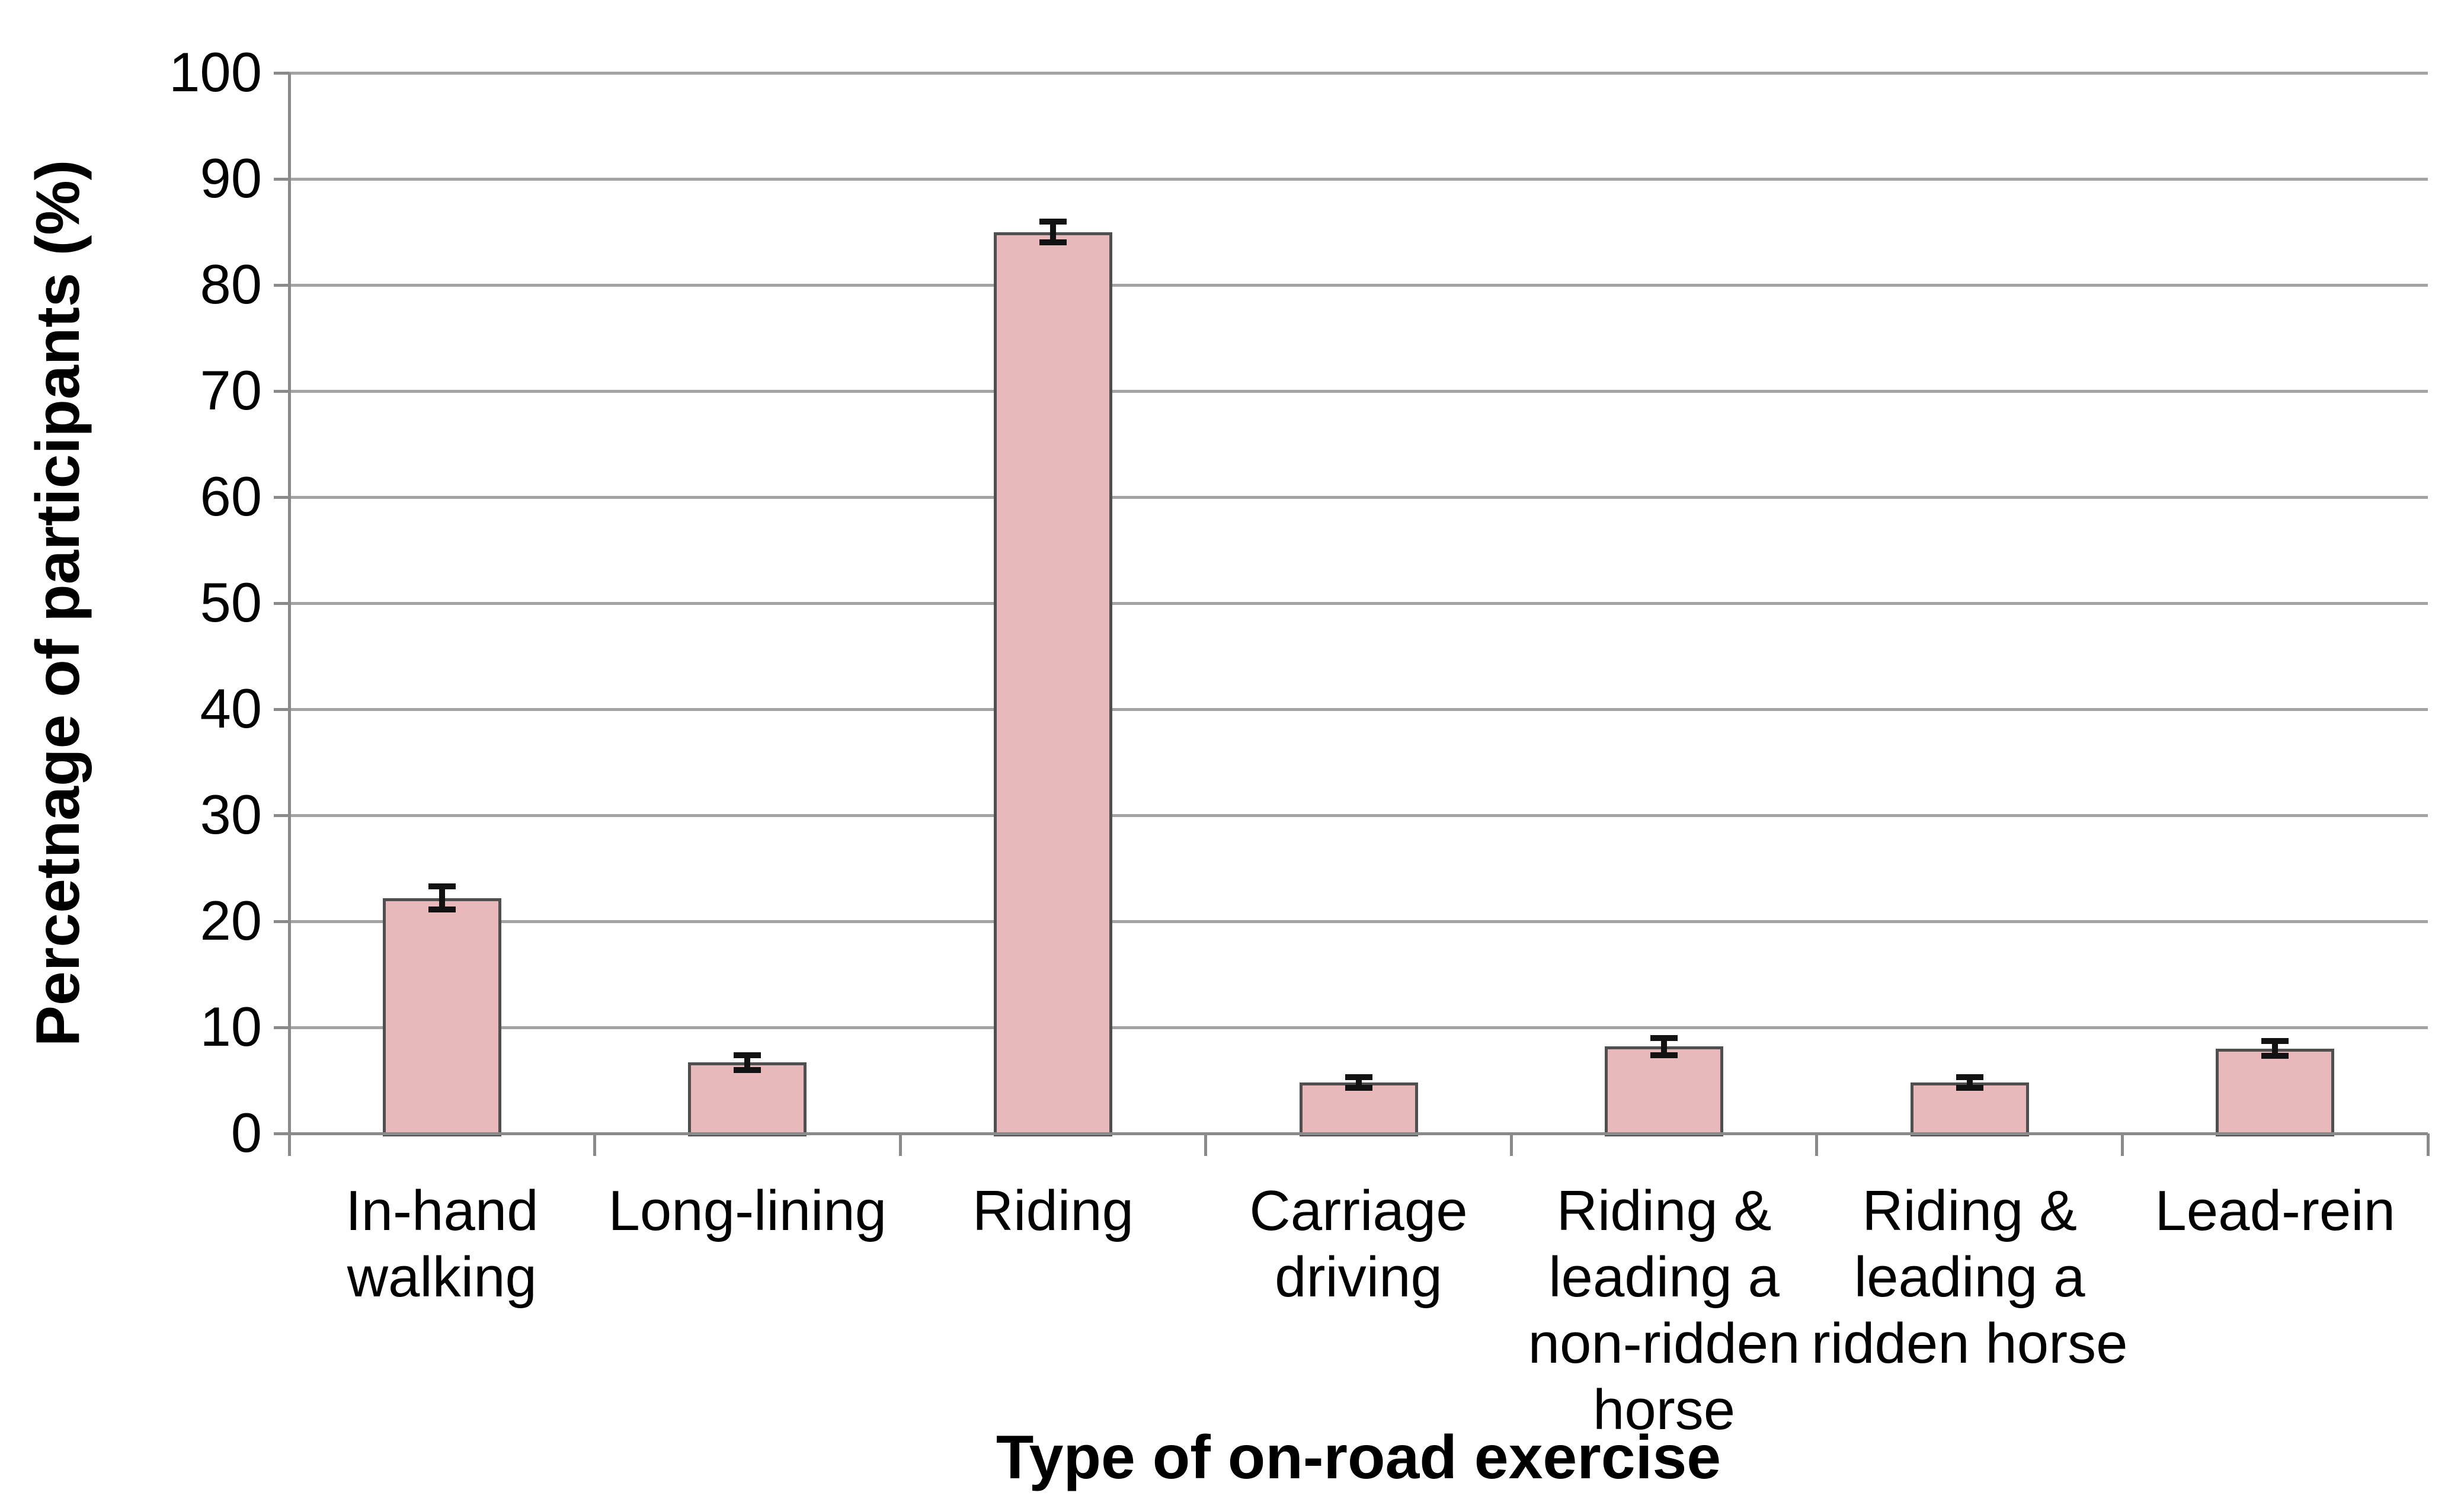 This screenshot has width=2464, height=1499. What do you see at coordinates (442, 1244) in the screenshot?
I see `x-axis-category-label: In-hand walking` at bounding box center [442, 1244].